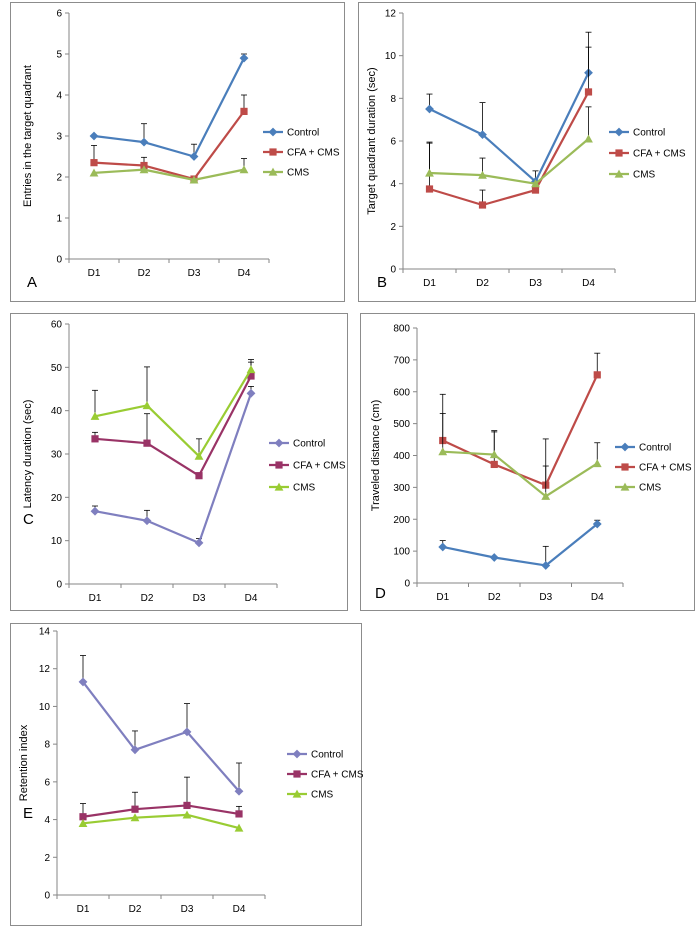 The width and height of the screenshot is (700, 928). What do you see at coordinates (57, 325) in the screenshot?
I see `y-tick-label: 60` at bounding box center [57, 325].